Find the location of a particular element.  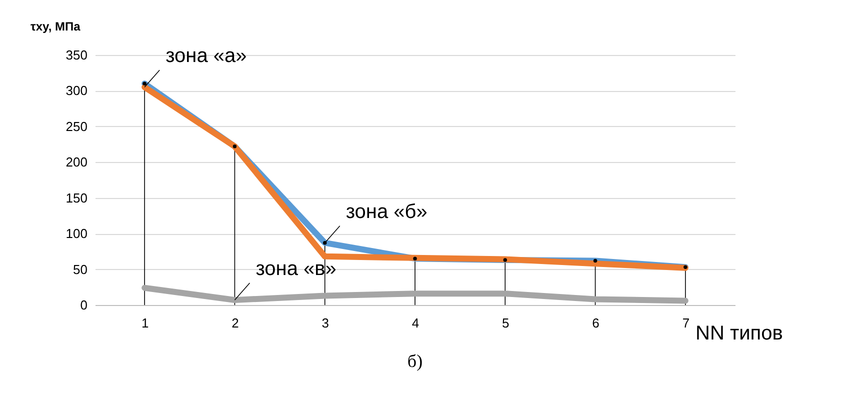

y-tick-label: 350 is located at coordinates (77, 55).